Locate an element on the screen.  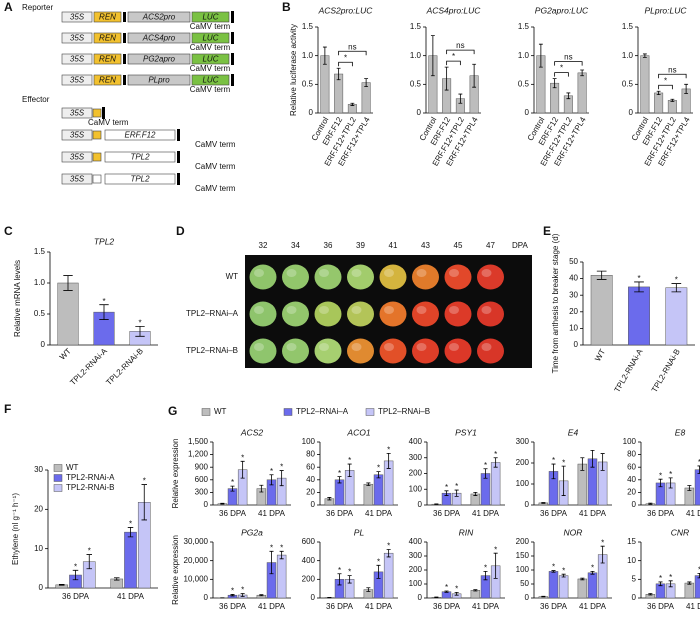
y-tick-label: 20 is located at coordinates (573, 311).